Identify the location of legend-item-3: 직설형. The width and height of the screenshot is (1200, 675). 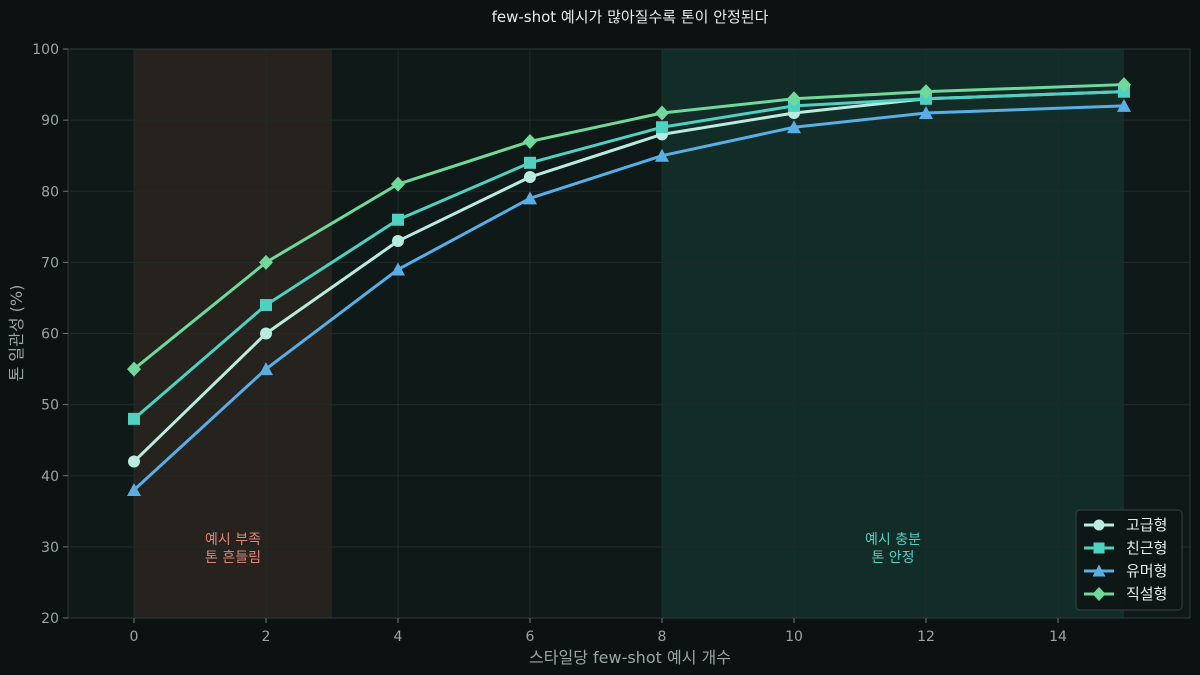
(1125, 594).